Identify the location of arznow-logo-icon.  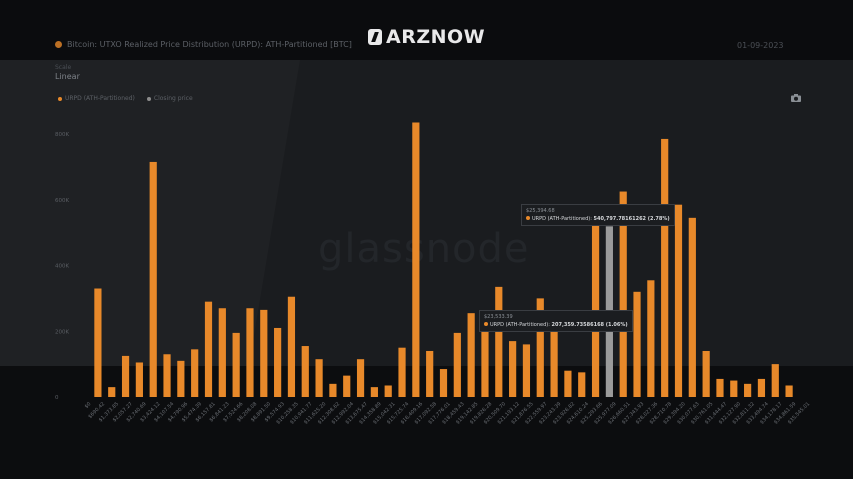
(375, 37).